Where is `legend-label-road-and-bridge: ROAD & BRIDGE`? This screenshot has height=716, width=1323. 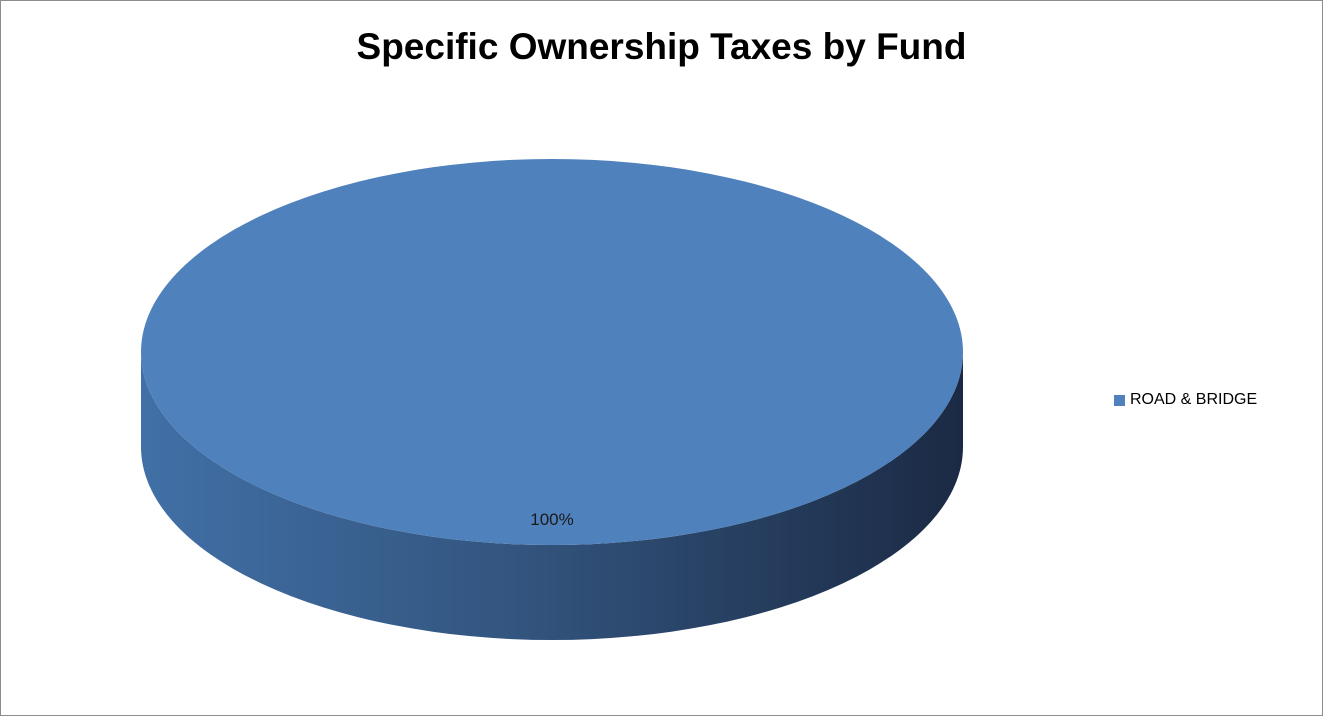 legend-label-road-and-bridge: ROAD & BRIDGE is located at coordinates (1194, 399).